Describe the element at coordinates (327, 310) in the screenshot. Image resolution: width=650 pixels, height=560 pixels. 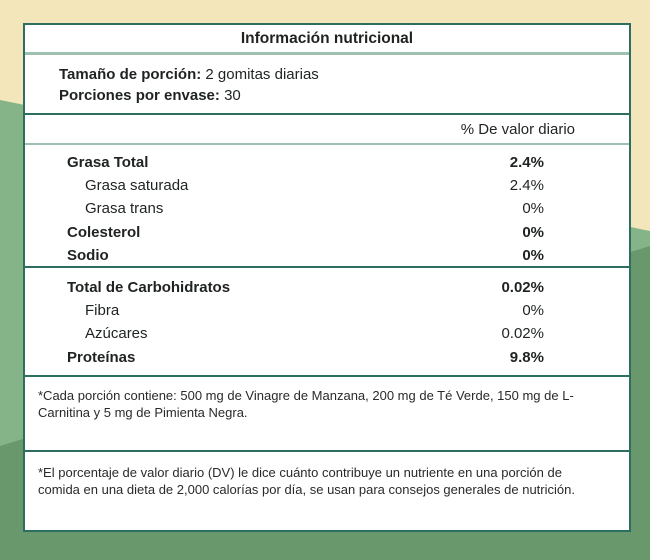
I see `nutrient-row: Fibra 0%` at that location.